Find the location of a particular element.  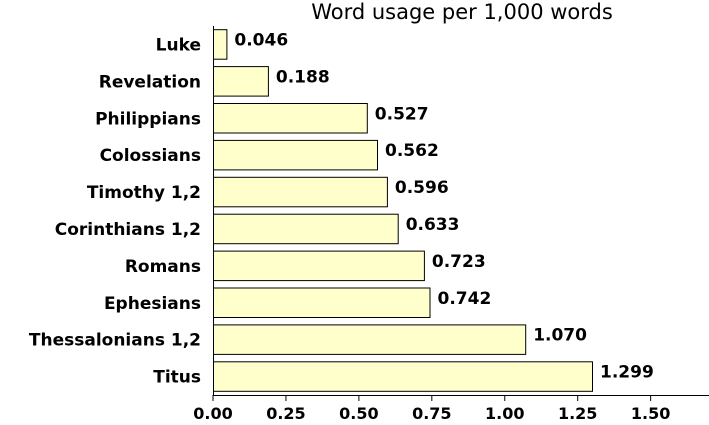

category-label: Thessalonians 1,2 is located at coordinates (115, 341).